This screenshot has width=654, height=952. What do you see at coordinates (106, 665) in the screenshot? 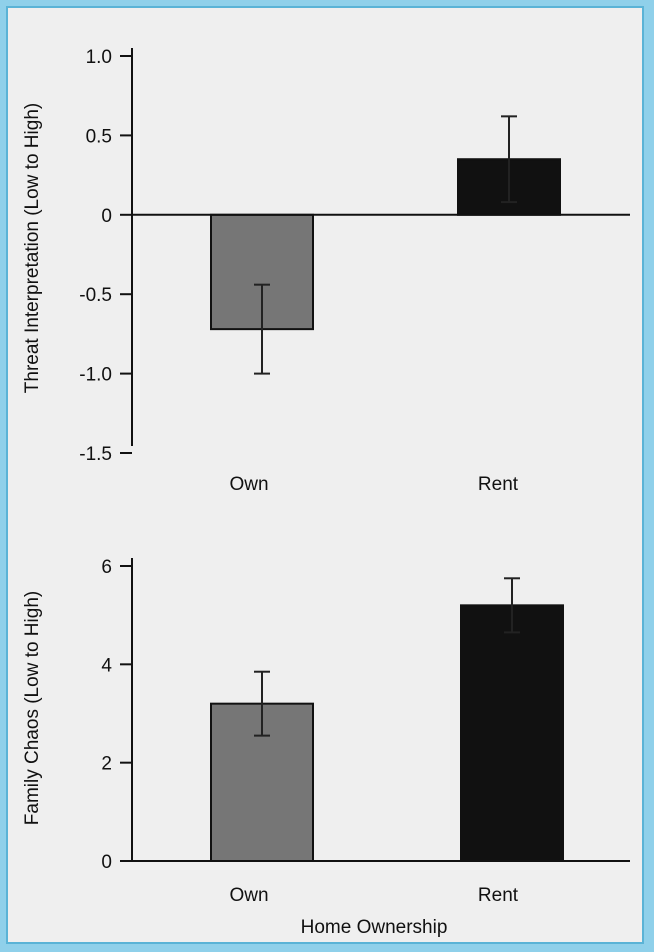
I see `y-tick-label: 4` at bounding box center [106, 665].